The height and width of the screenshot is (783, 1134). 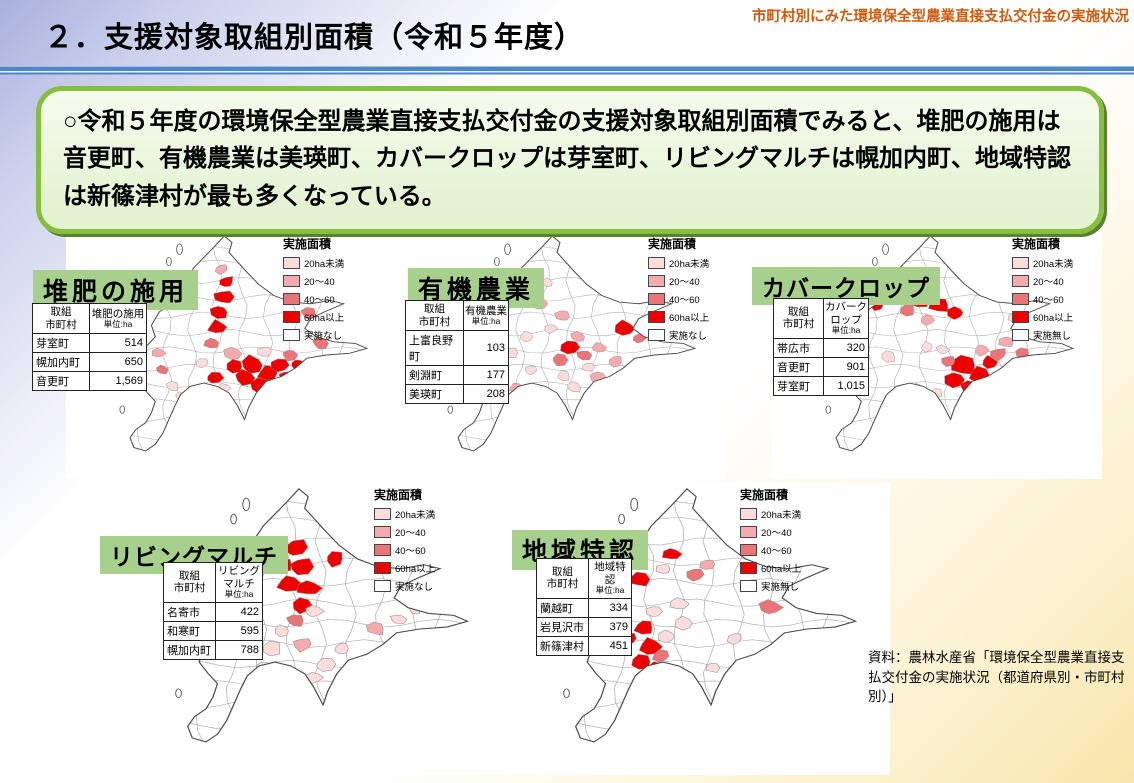 I want to click on table-yuki: 取組 市町村 有機農業 単位:ha 上富良野町 103 剣淵町 177 美瑛町 208, so click(x=457, y=352).